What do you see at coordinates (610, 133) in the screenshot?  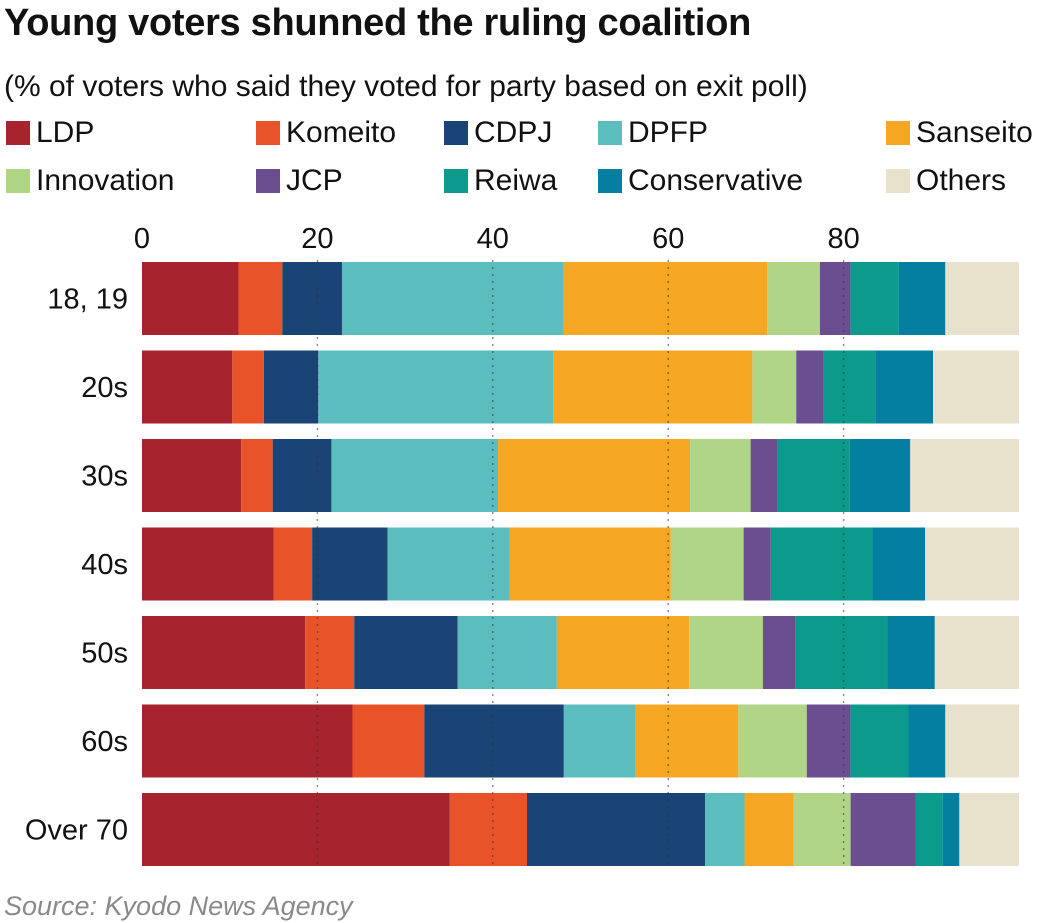 I see `legend-swatch-dpfp` at bounding box center [610, 133].